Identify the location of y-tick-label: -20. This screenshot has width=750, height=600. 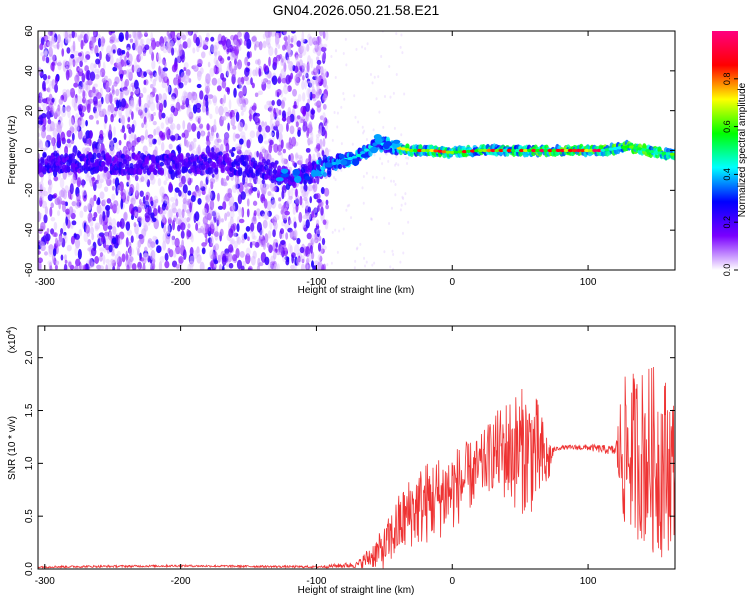
(29, 190).